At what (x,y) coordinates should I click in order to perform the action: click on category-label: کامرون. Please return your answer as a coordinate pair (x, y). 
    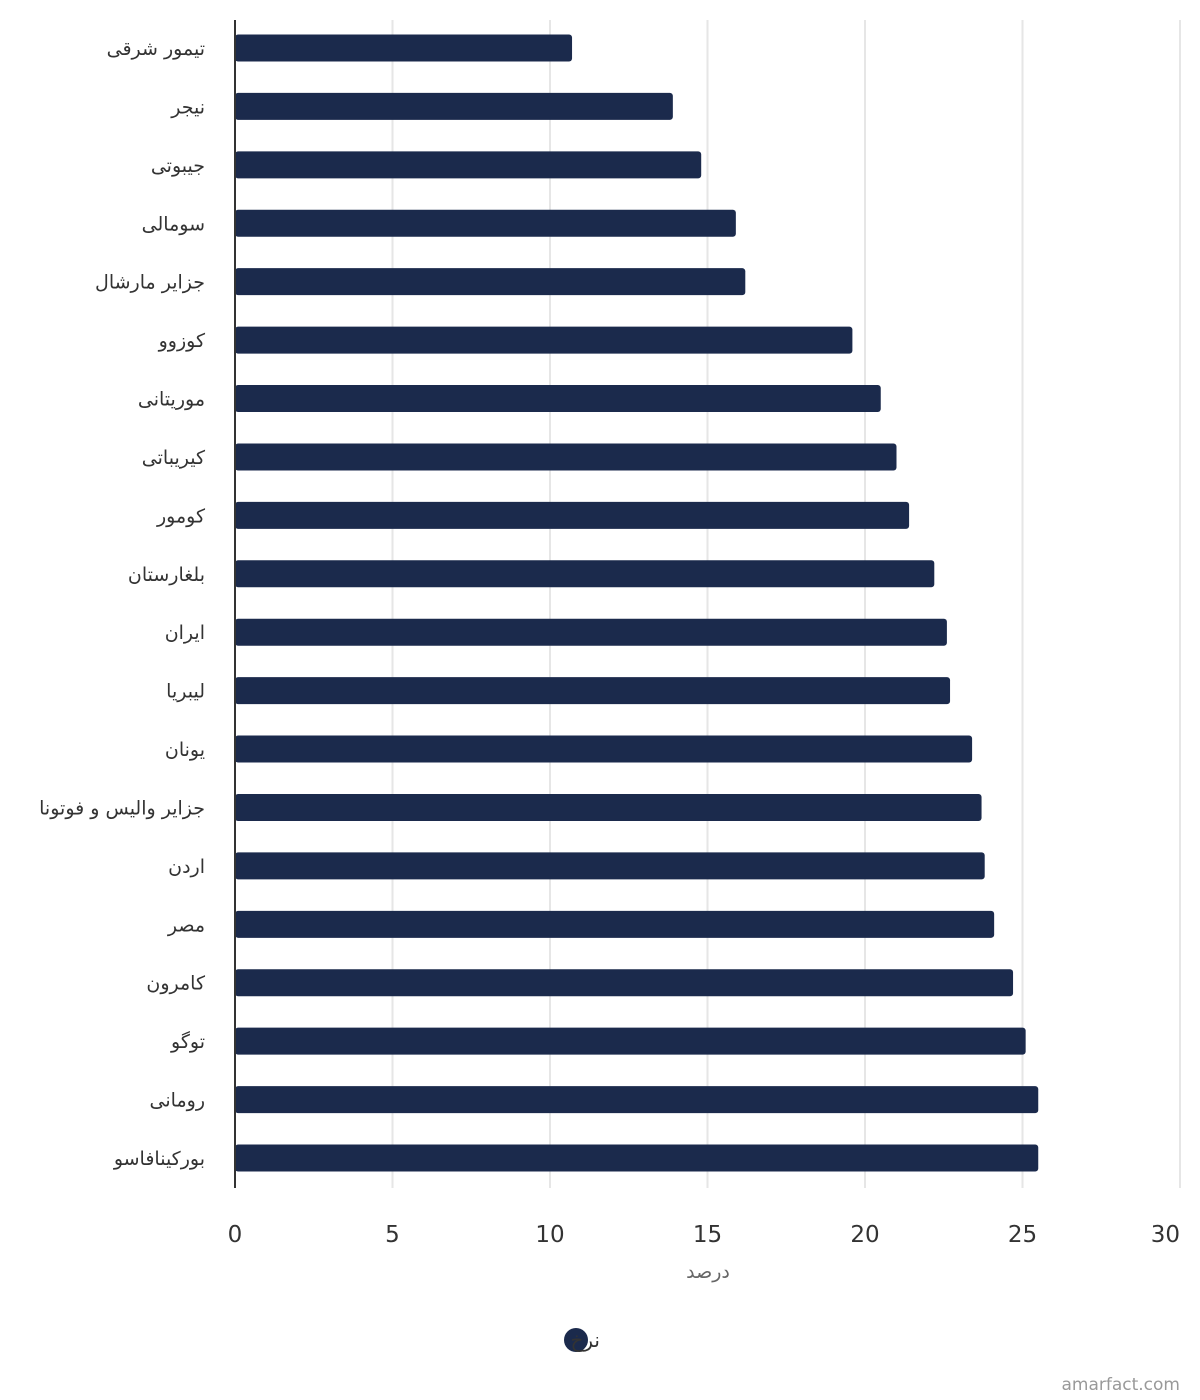
    Looking at the image, I should click on (176, 984).